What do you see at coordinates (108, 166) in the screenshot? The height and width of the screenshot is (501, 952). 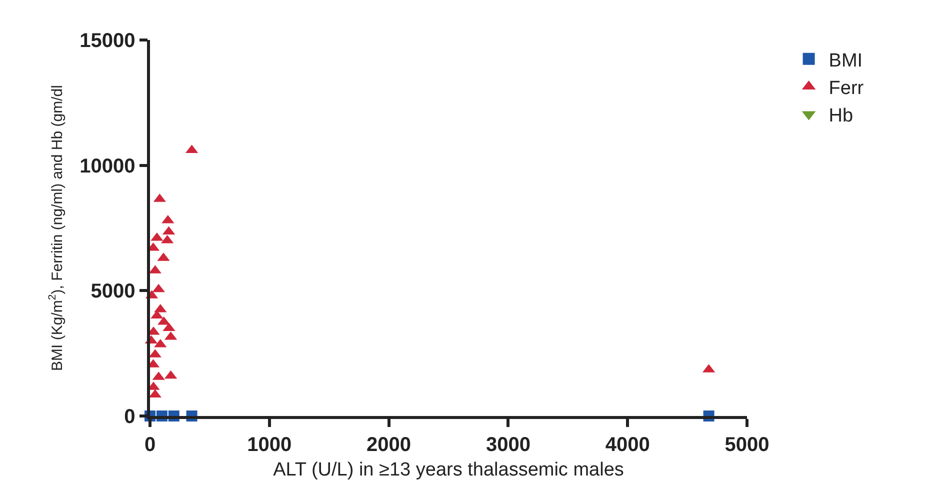 I see `y-tick-label: 10000` at bounding box center [108, 166].